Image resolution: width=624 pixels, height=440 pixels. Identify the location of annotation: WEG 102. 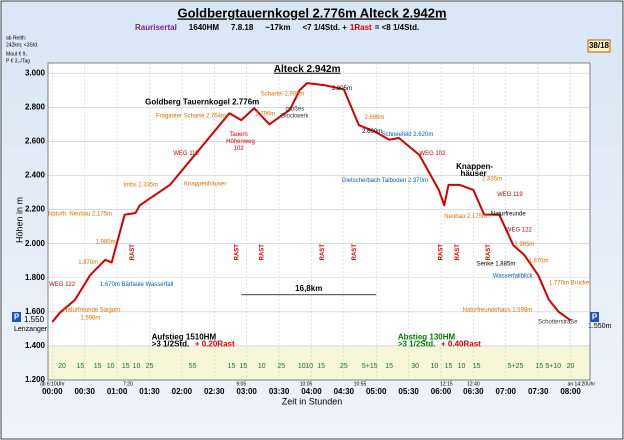
(432, 154).